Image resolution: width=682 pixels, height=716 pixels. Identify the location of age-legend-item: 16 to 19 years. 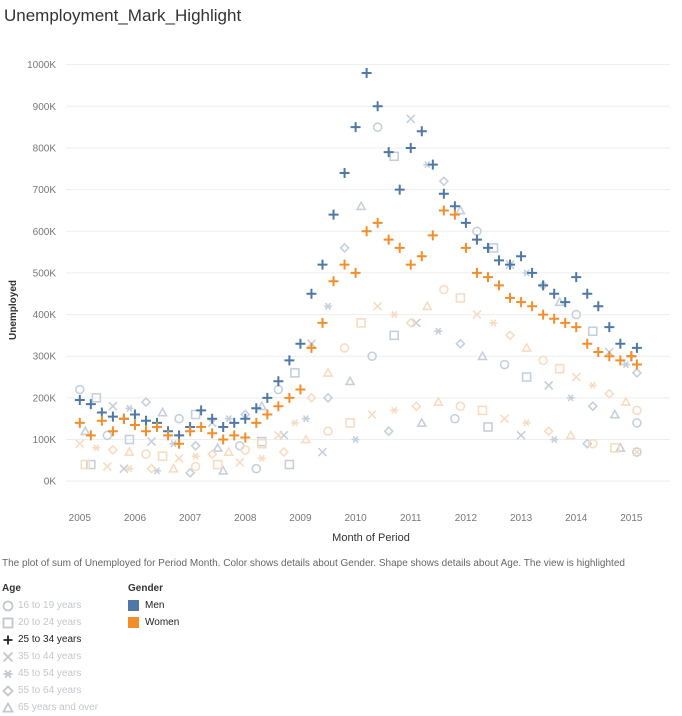
(50, 605).